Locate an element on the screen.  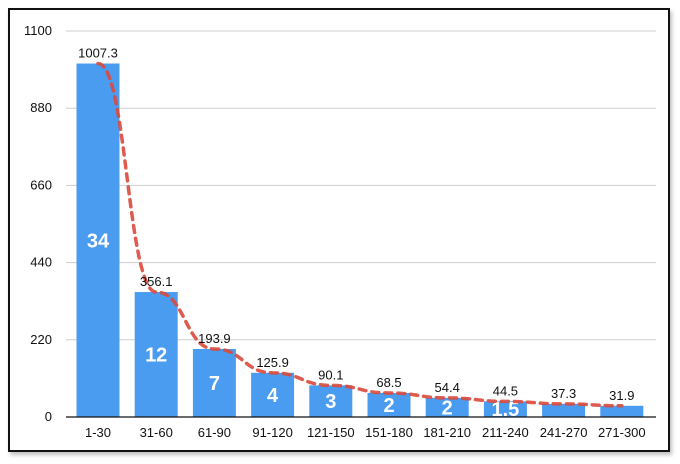
x-tick-label: 121-150 is located at coordinates (331, 432).